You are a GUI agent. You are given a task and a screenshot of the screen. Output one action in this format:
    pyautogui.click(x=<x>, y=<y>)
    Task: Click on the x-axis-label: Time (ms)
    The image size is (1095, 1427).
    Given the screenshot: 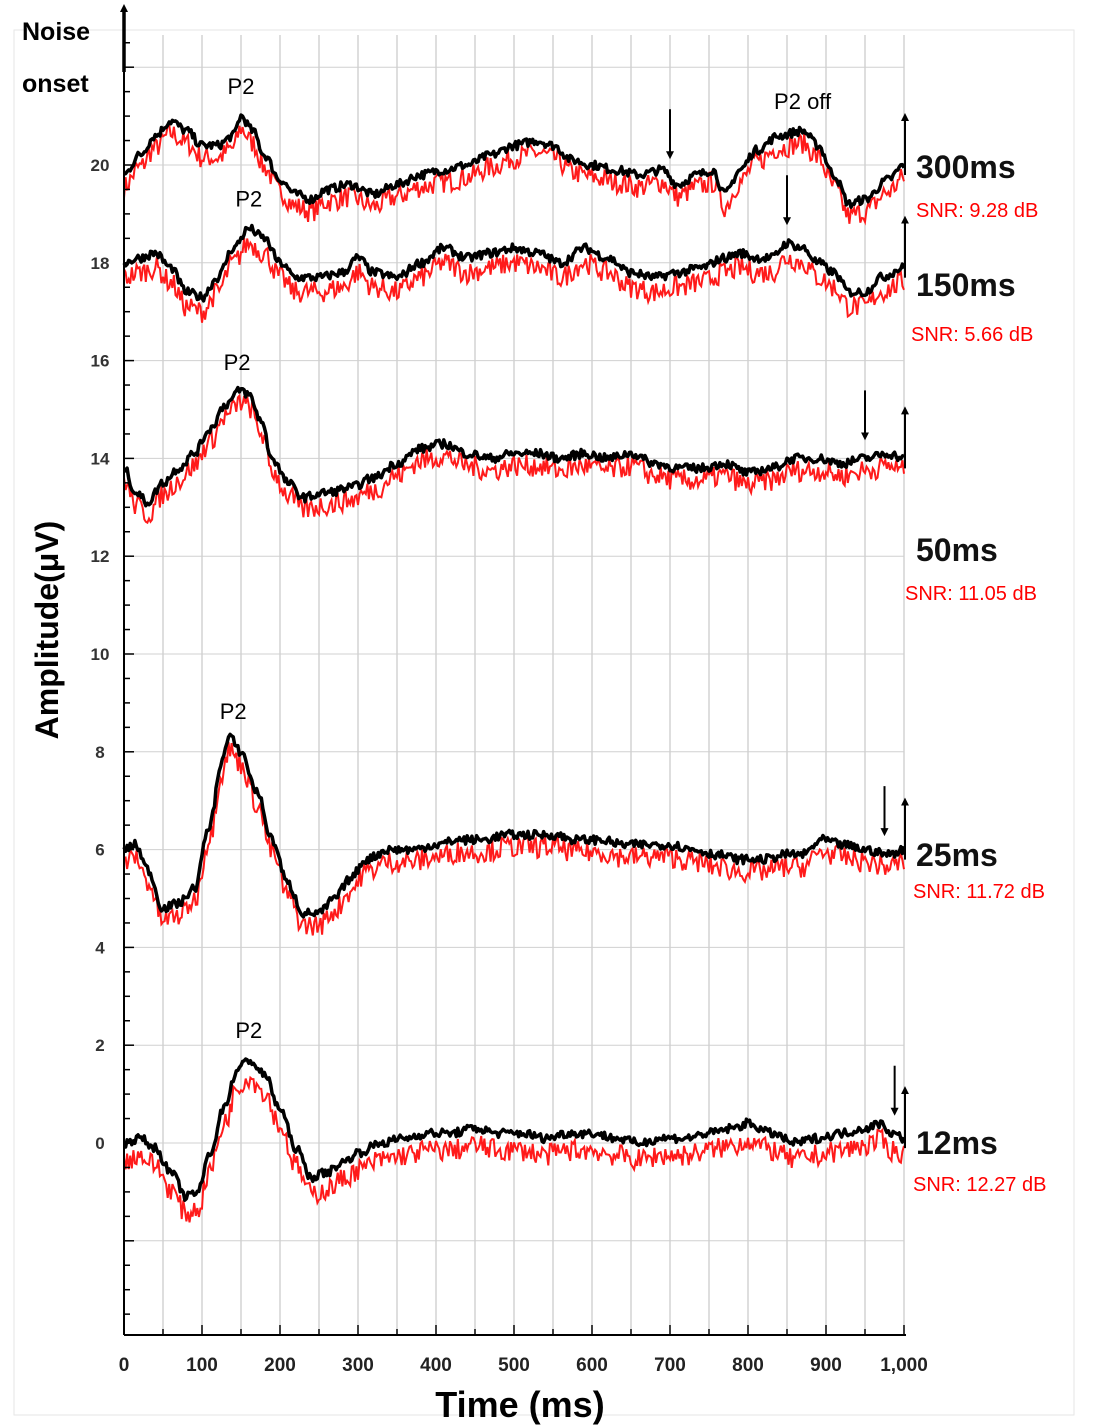 What is the action you would take?
    pyautogui.click(x=519, y=1404)
    